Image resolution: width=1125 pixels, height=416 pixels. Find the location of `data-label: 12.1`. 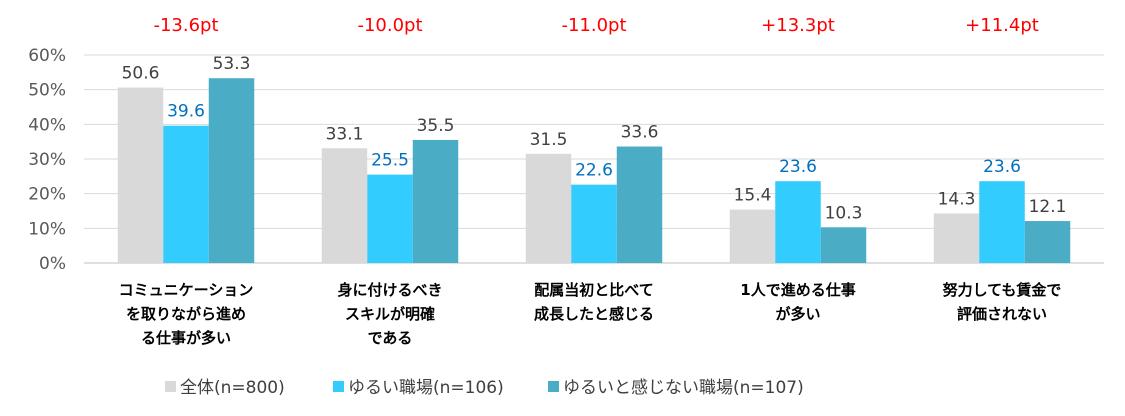

data-label: 12.1 is located at coordinates (1048, 207).